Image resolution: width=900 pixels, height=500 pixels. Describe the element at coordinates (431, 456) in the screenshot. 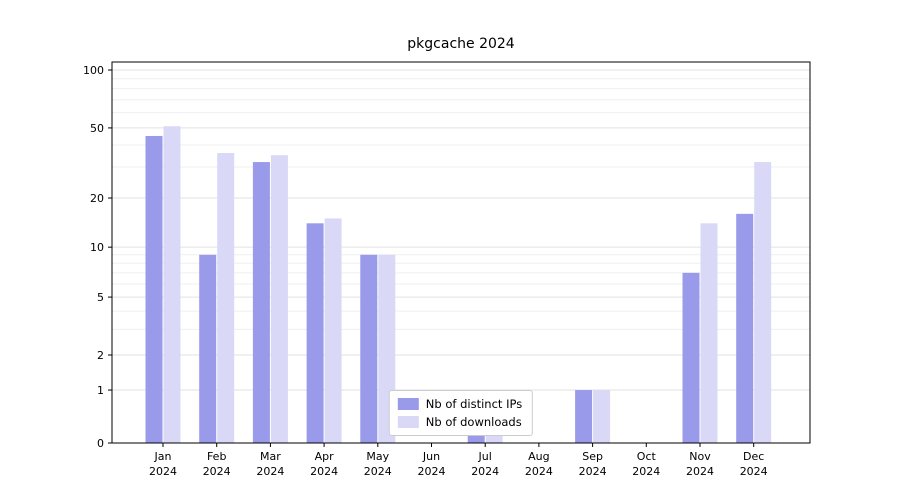

I see `x-tick-label-month: Jun` at that location.